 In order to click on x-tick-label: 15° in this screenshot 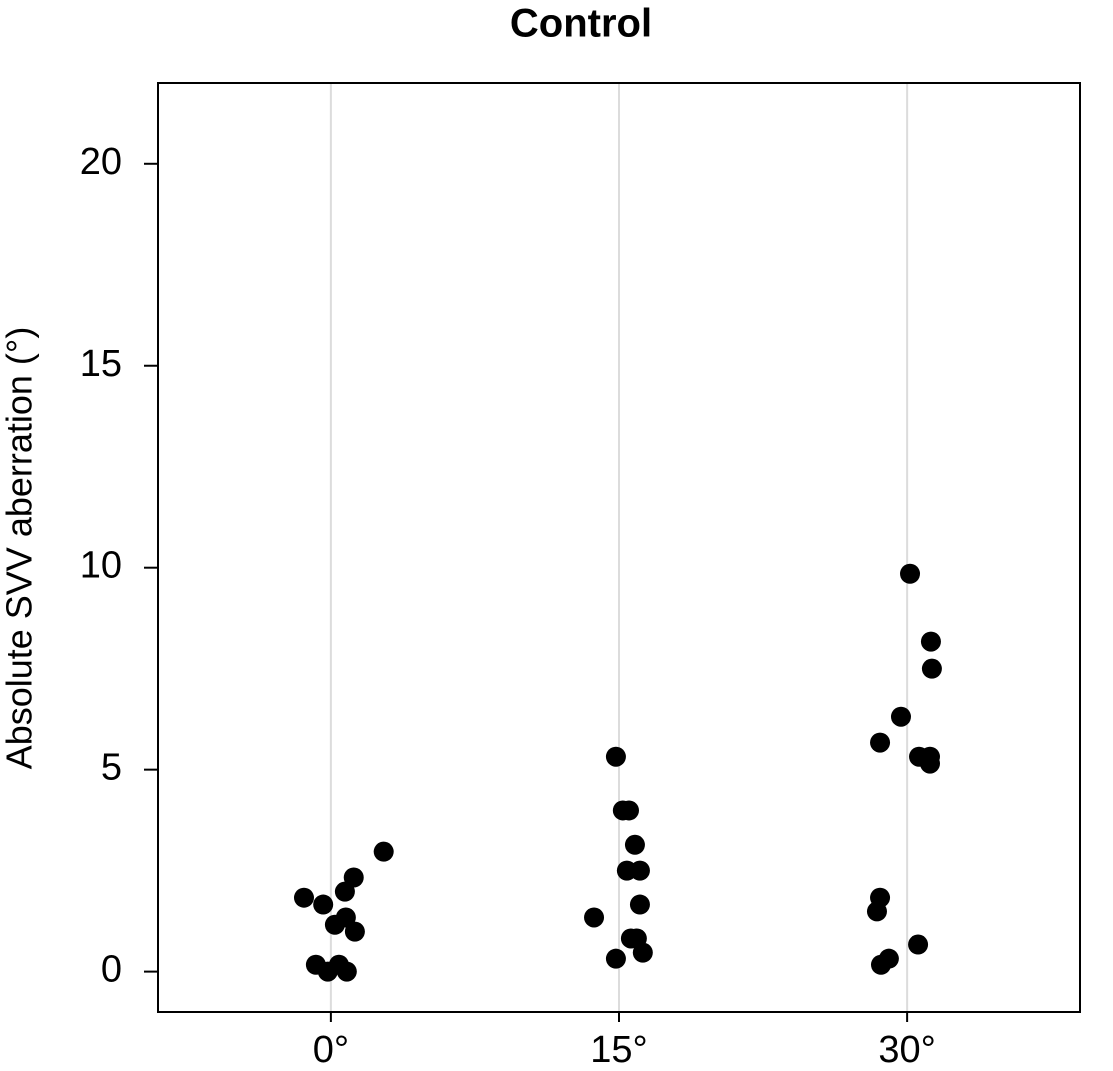, I will do `click(618, 1050)`.